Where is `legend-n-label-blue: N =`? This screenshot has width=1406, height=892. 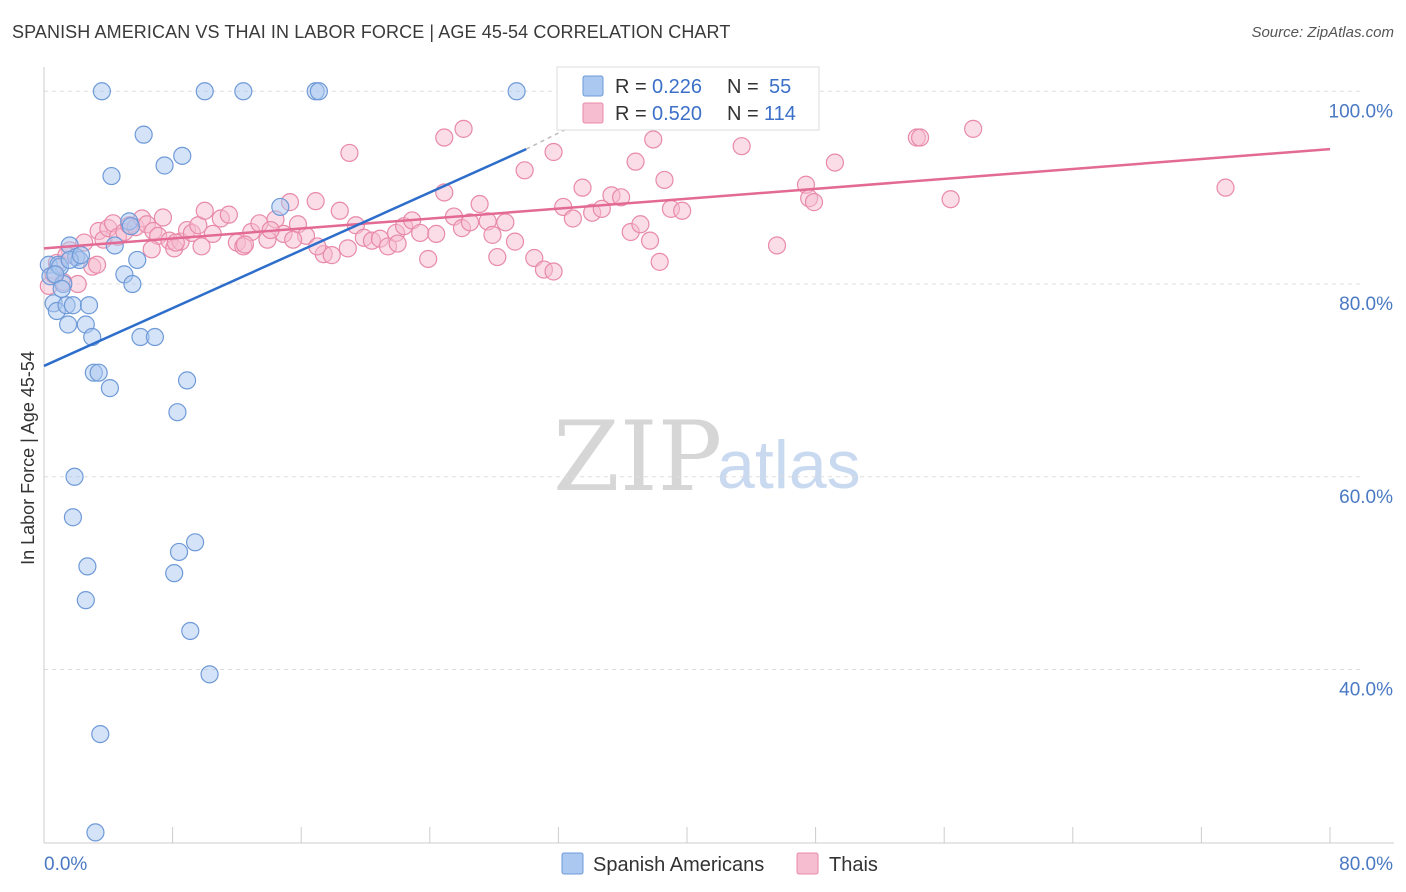 legend-n-label-blue: N = is located at coordinates (743, 87).